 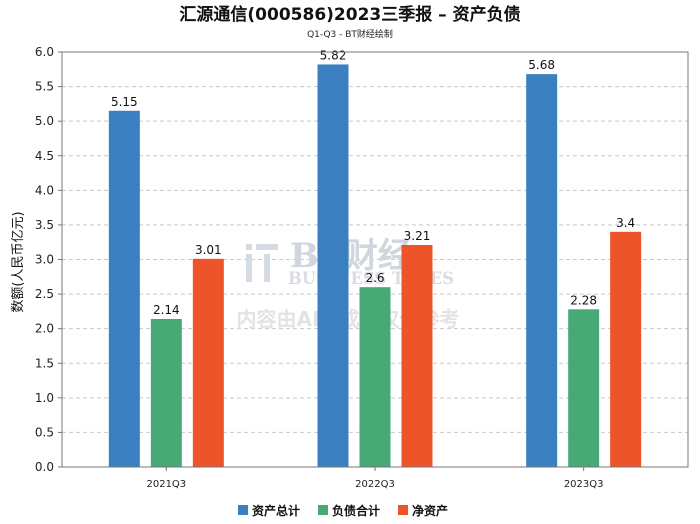 I want to click on data-label: 3.01, so click(x=208, y=250).